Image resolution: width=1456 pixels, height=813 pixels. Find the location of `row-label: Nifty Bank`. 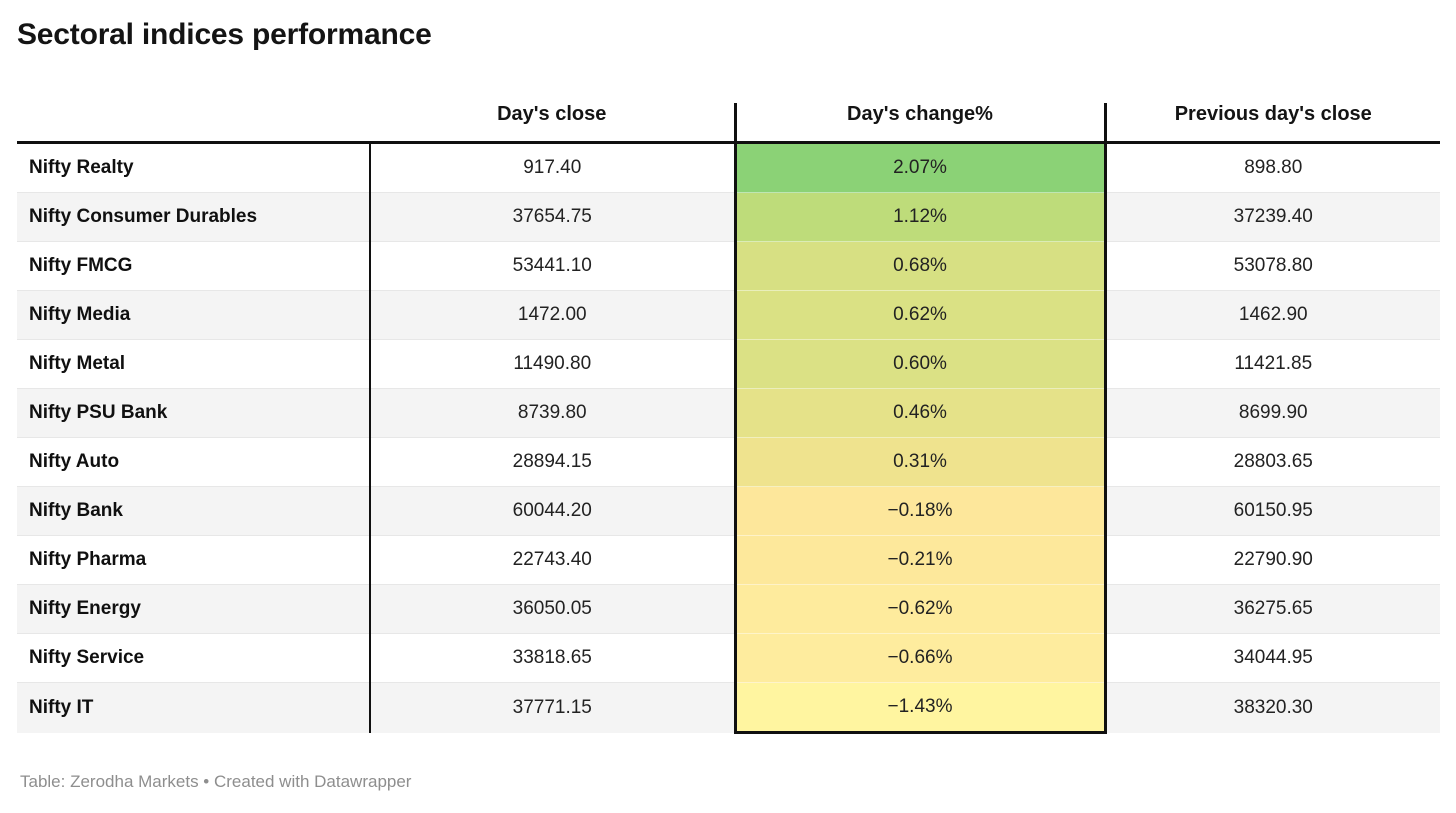

row-label: Nifty Bank is located at coordinates (194, 511).